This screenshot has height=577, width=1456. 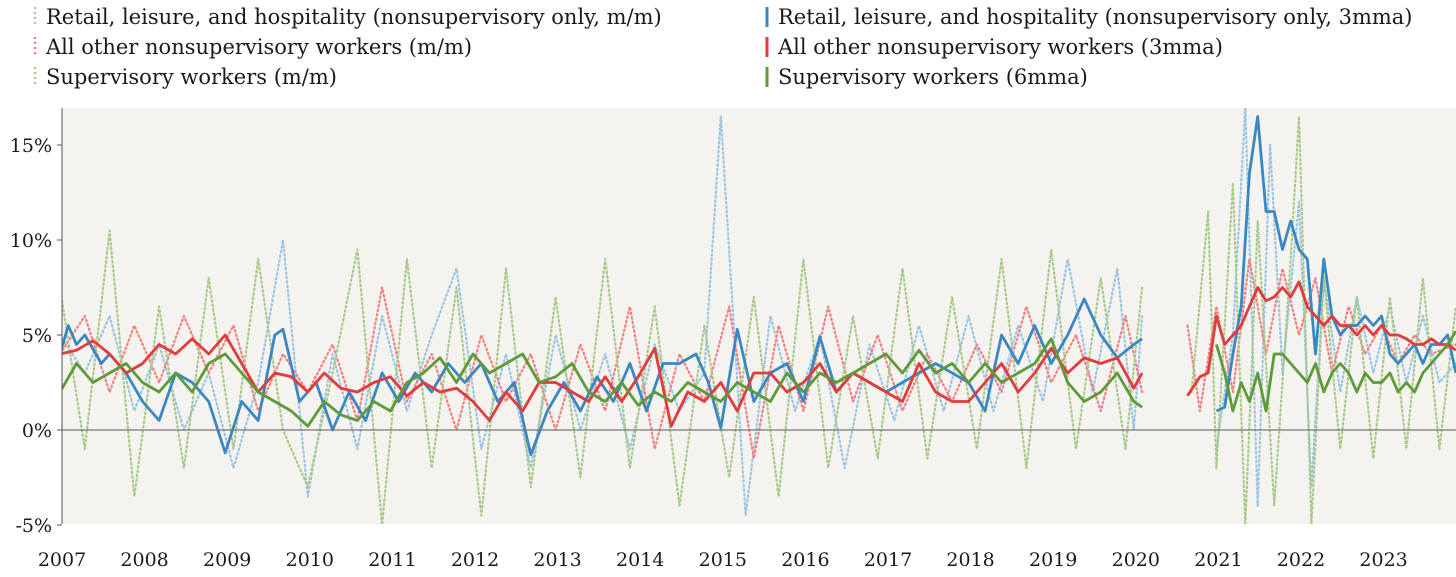 I want to click on x-tick-label: 2009, so click(x=227, y=560).